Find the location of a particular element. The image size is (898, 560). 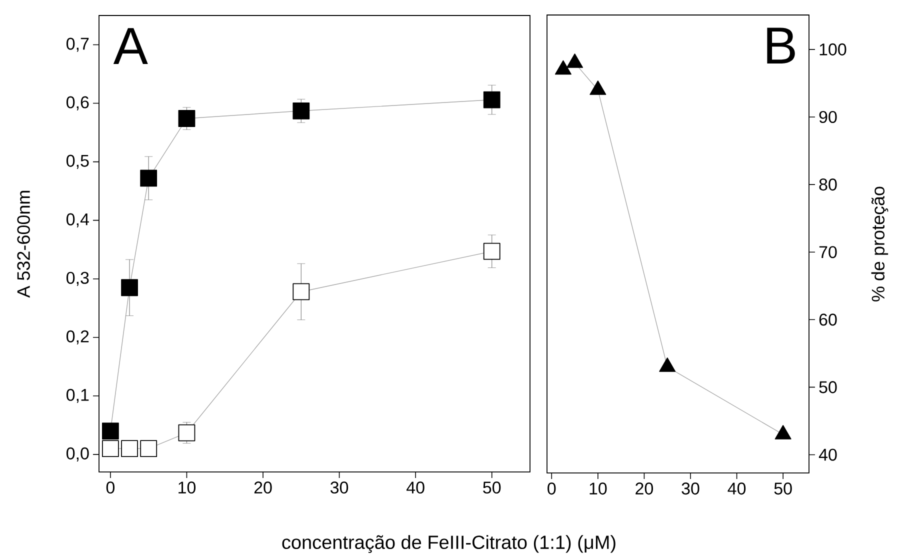

y-tick-label: 0,0 is located at coordinates (77, 454).